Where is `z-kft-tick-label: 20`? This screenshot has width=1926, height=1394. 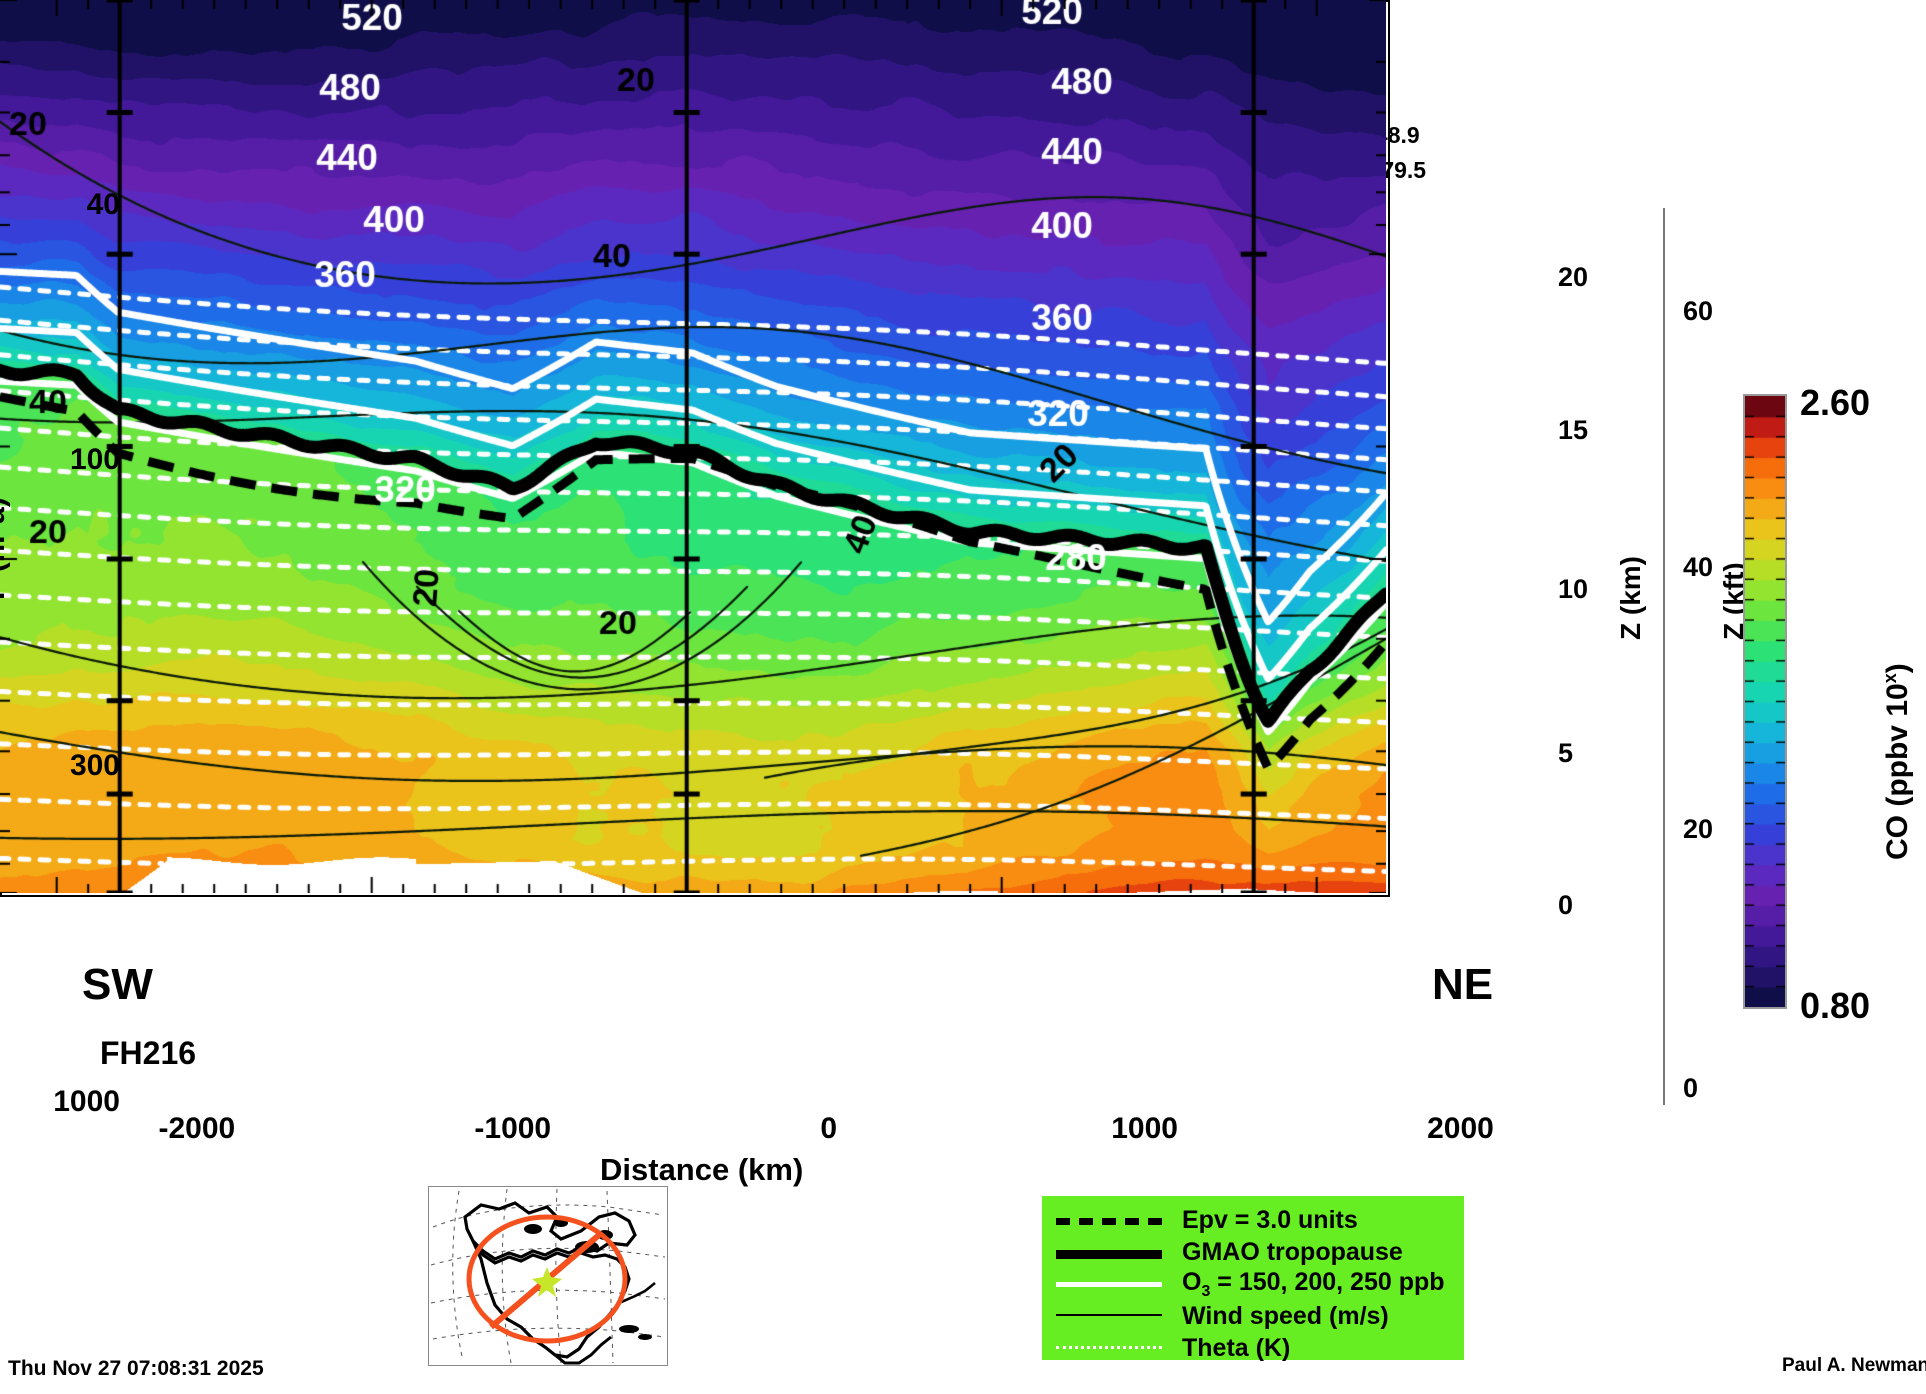
z-kft-tick-label: 20 is located at coordinates (1698, 829).